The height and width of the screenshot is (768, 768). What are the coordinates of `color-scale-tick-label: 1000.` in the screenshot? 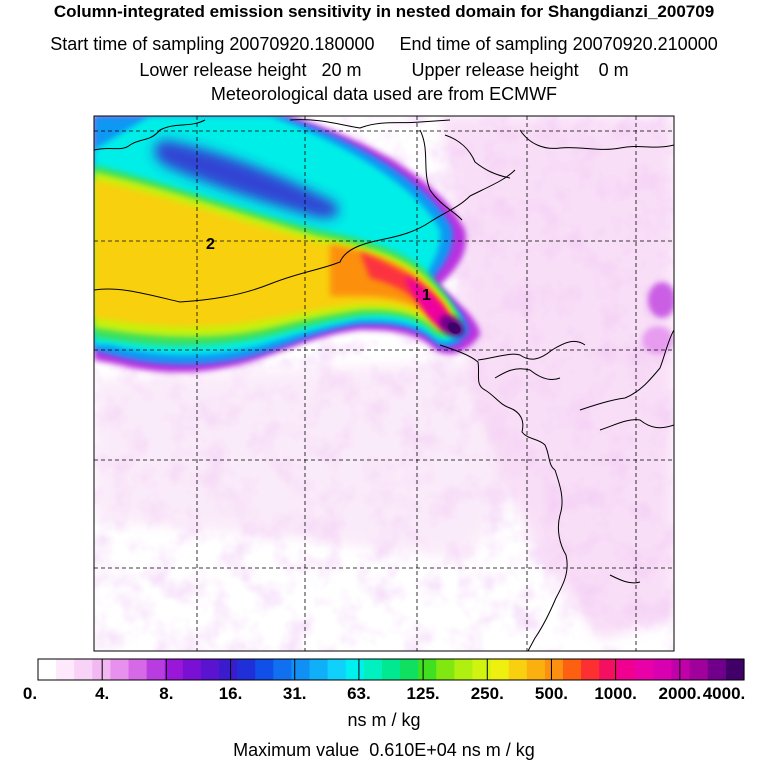 It's located at (615, 693).